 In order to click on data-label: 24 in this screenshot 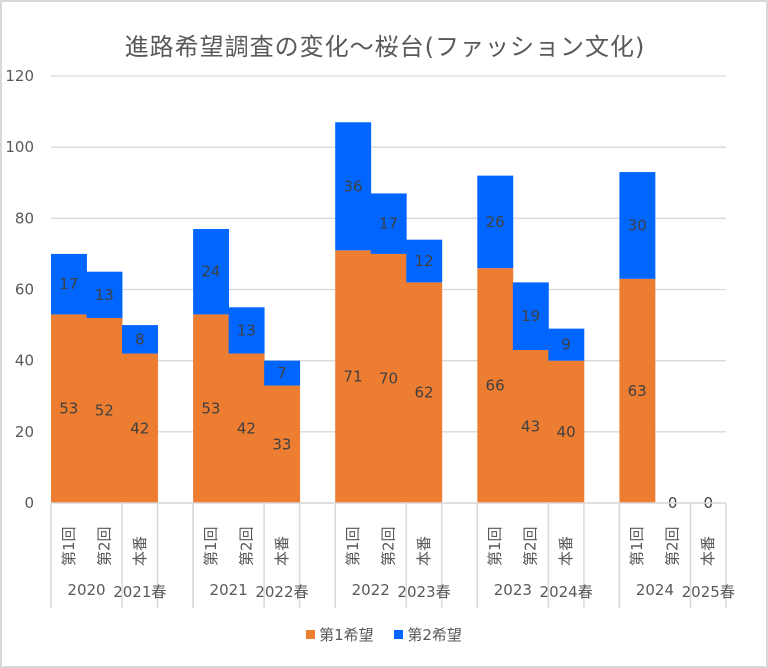, I will do `click(210, 272)`.